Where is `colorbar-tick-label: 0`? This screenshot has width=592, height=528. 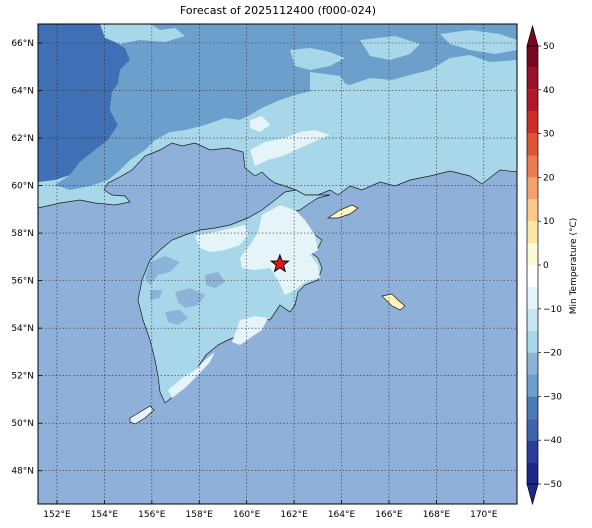
colorbar-tick-label: 0 is located at coordinates (546, 266).